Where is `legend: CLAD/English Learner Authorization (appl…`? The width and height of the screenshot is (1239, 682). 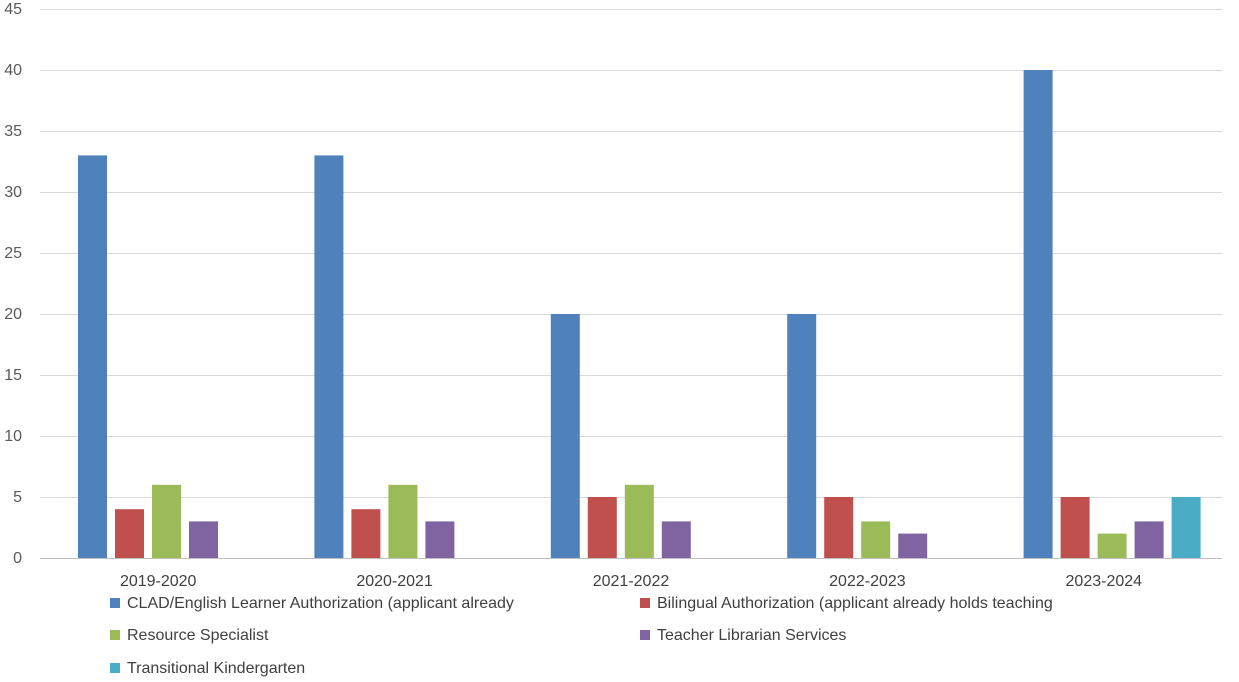 legend: CLAD/English Learner Authorization (appl… is located at coordinates (581, 636).